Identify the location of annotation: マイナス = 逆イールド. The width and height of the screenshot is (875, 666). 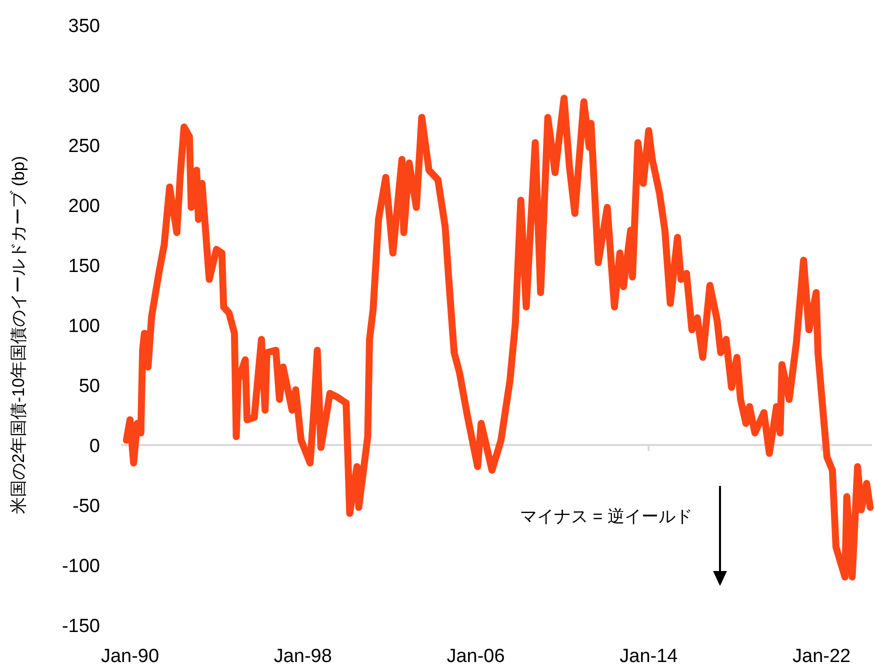
(606, 516).